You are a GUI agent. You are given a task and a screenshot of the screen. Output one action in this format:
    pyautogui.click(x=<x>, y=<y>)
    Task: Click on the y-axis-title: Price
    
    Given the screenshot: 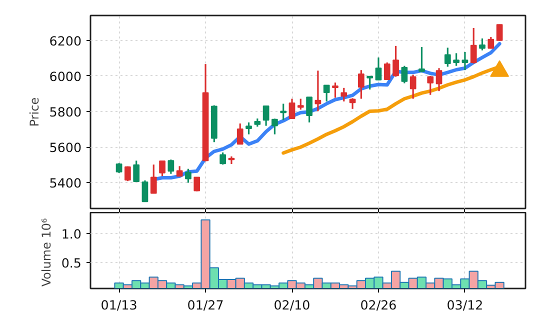 What is the action you would take?
    pyautogui.click(x=34, y=112)
    